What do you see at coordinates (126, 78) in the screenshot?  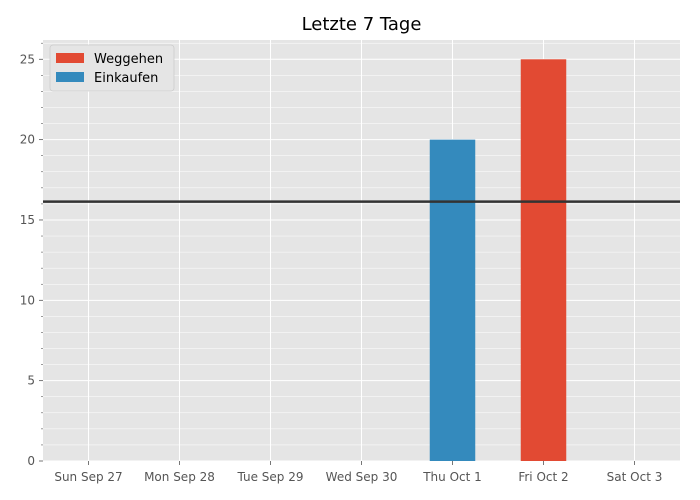 I see `legend-label-einkaufen: Einkaufen` at bounding box center [126, 78].